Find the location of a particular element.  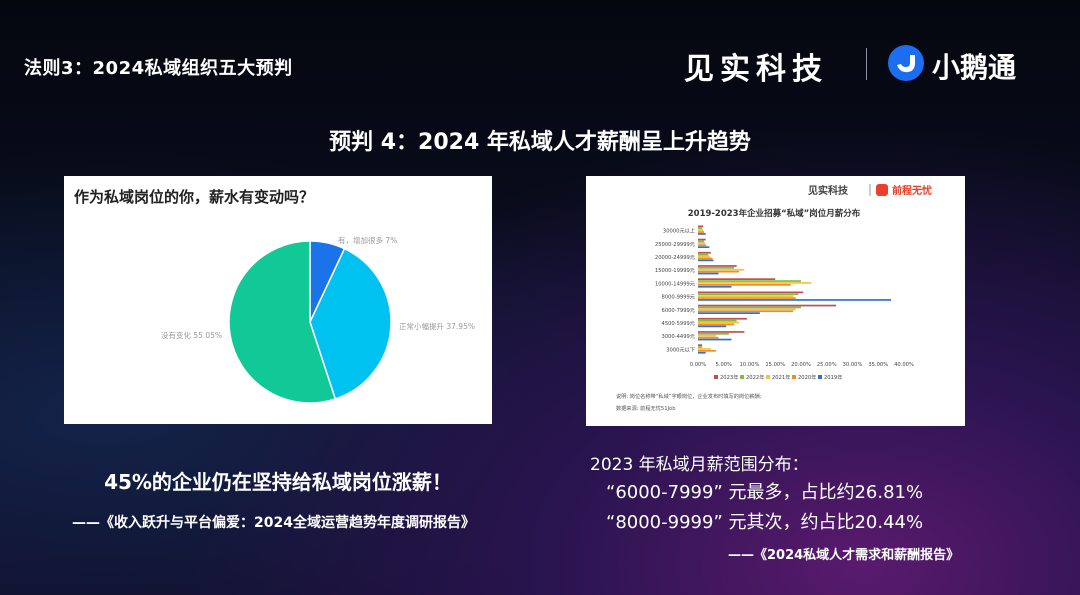

chart-note: 数据来源: 前程无忧51Job is located at coordinates (646, 408).